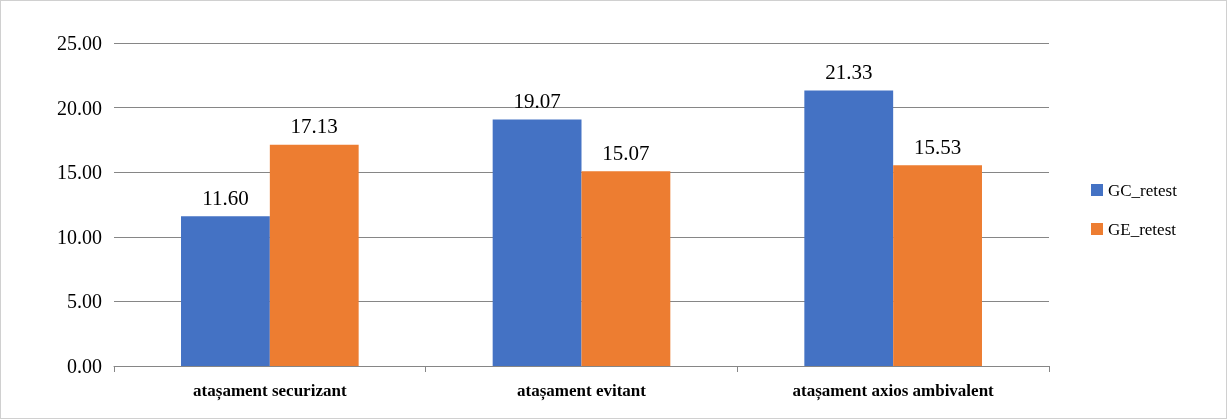 The height and width of the screenshot is (419, 1227). I want to click on y-tick-label: 0.00, so click(84, 366).